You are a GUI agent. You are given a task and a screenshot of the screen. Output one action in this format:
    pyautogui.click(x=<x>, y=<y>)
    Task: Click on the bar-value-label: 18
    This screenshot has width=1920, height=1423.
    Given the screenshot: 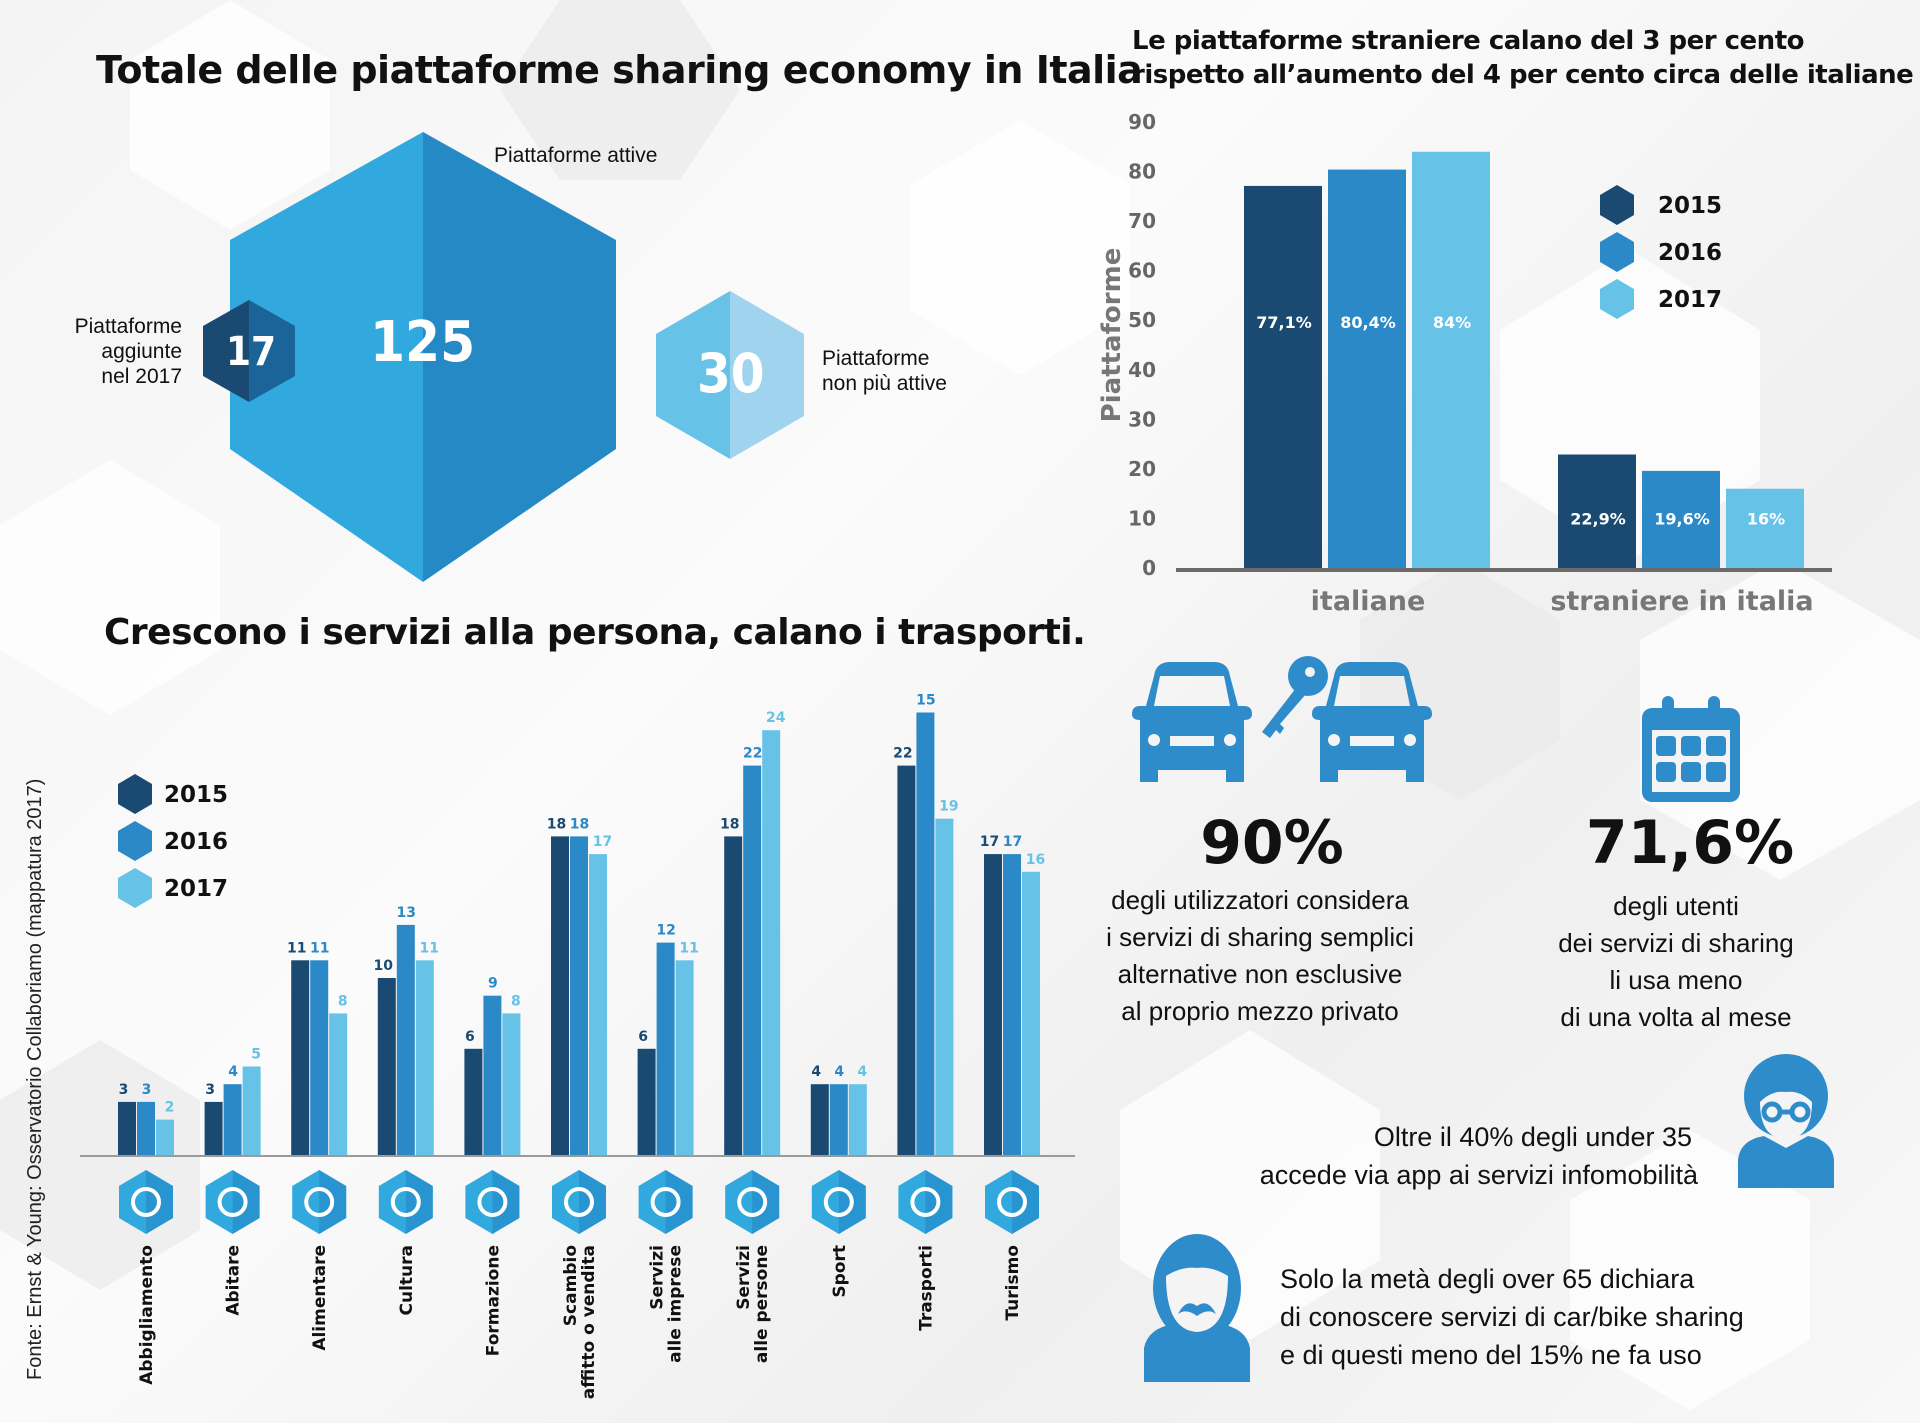 What is the action you would take?
    pyautogui.click(x=556, y=824)
    